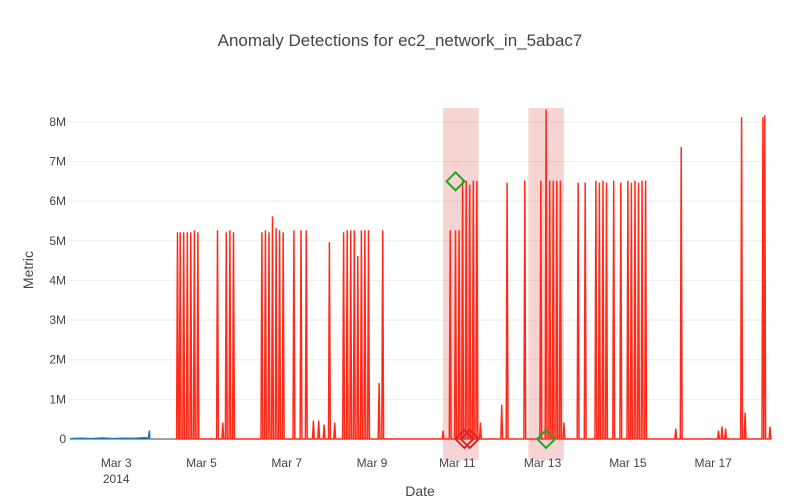 The height and width of the screenshot is (500, 800). Describe the element at coordinates (57, 162) in the screenshot. I see `y-tick-label: 7M` at that location.